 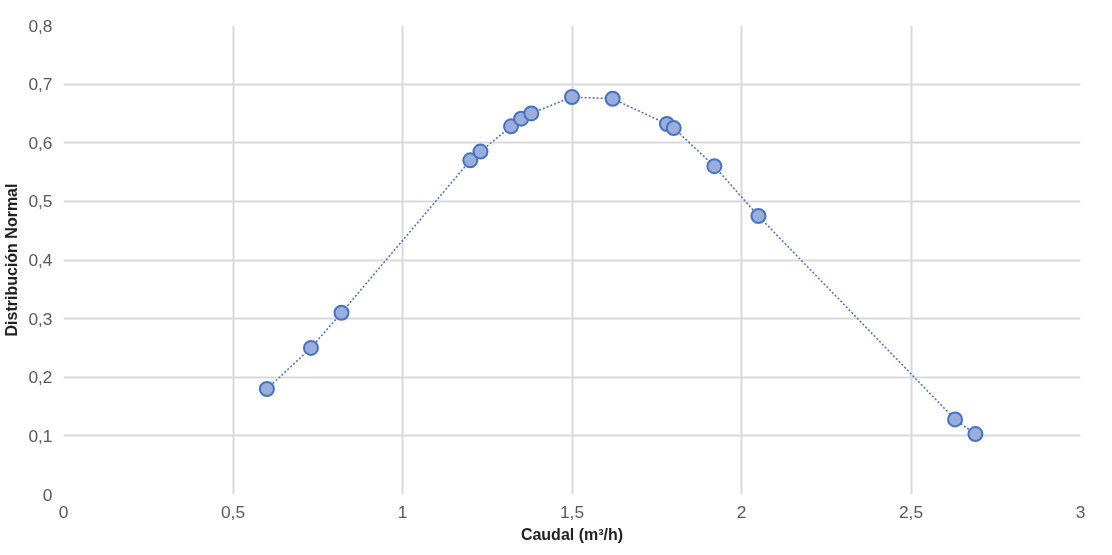 What do you see at coordinates (572, 511) in the screenshot?
I see `x-tick-label: 1,5` at bounding box center [572, 511].